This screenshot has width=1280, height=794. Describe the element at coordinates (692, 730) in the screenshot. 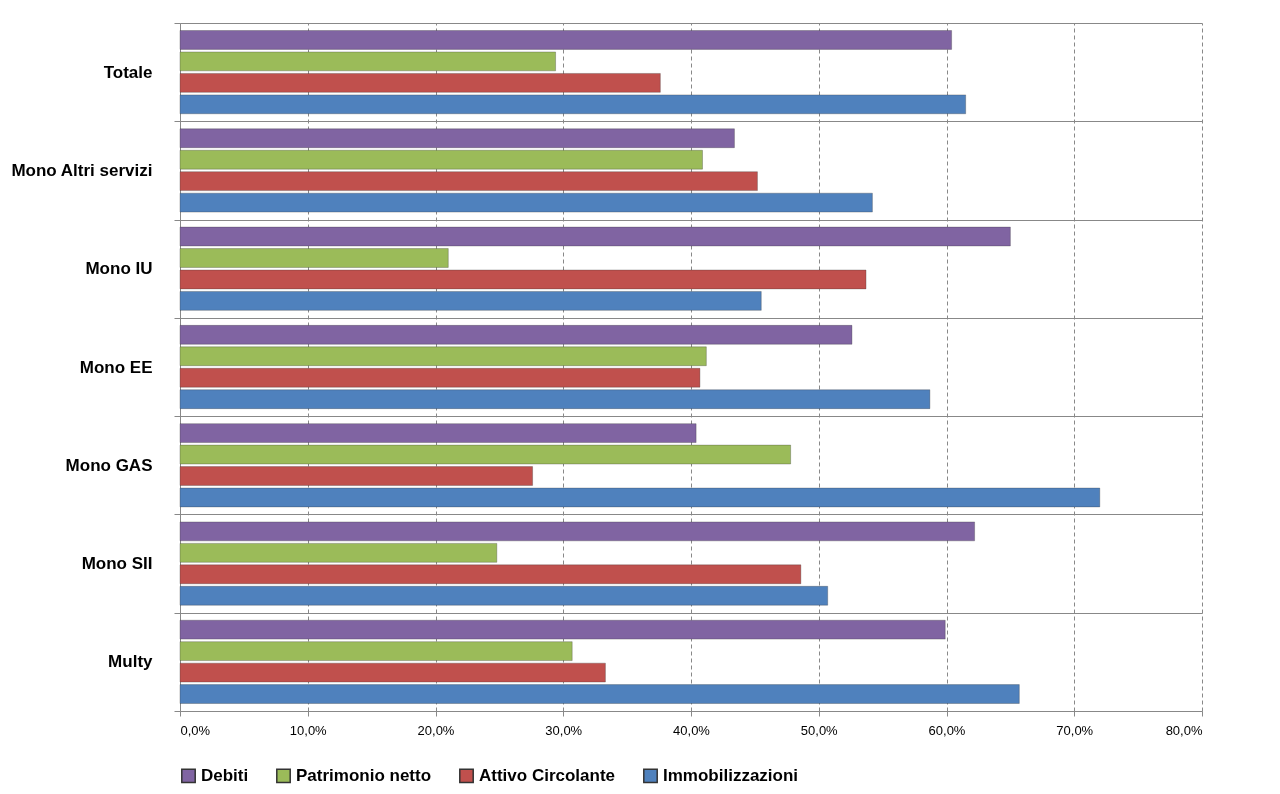

I see `x-tick-label: 40,0%` at that location.